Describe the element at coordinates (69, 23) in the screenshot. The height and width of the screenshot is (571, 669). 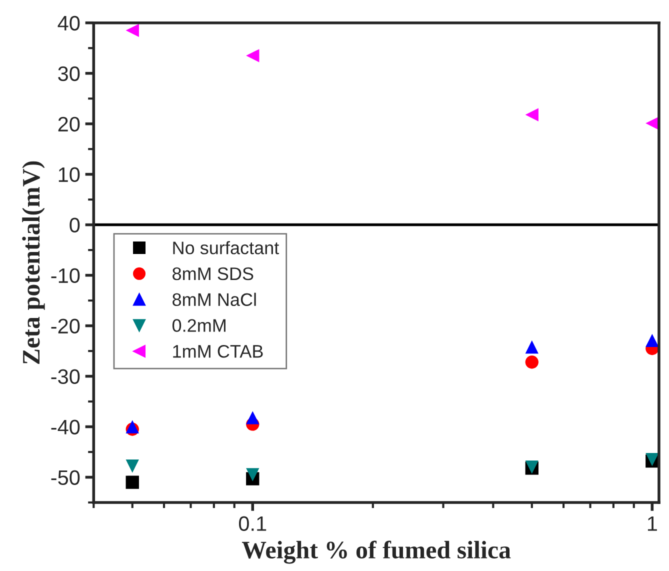
I see `y-tick-label: 40` at that location.